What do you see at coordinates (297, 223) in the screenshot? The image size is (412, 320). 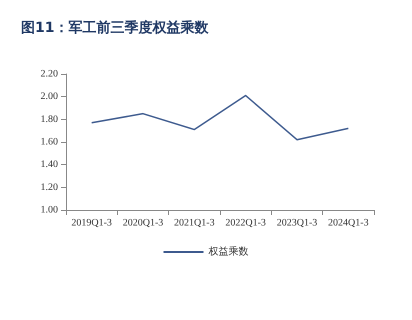 I see `x-tick-label: 2023Q1-3` at bounding box center [297, 223].